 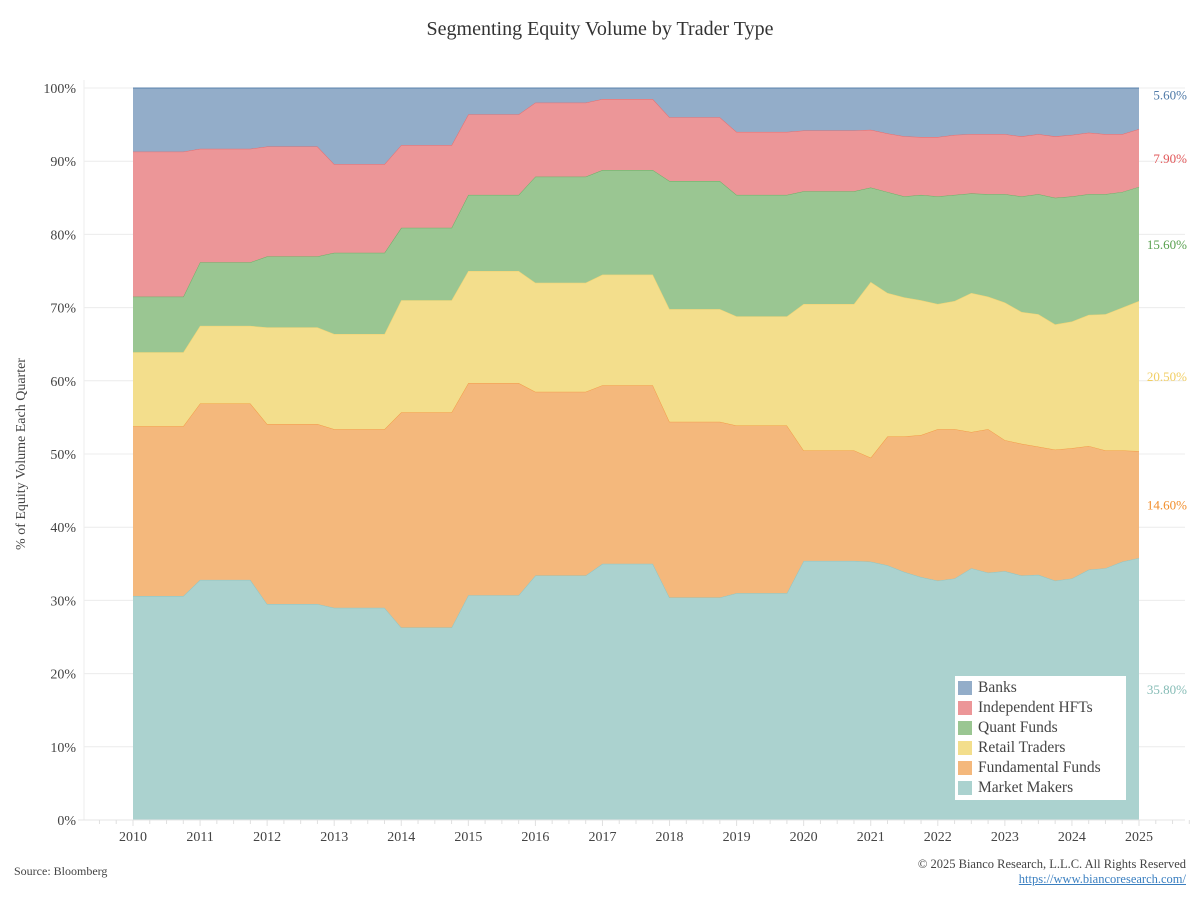 I want to click on legend-item-fundamental-funds: Fundamental Funds, so click(x=1040, y=768).